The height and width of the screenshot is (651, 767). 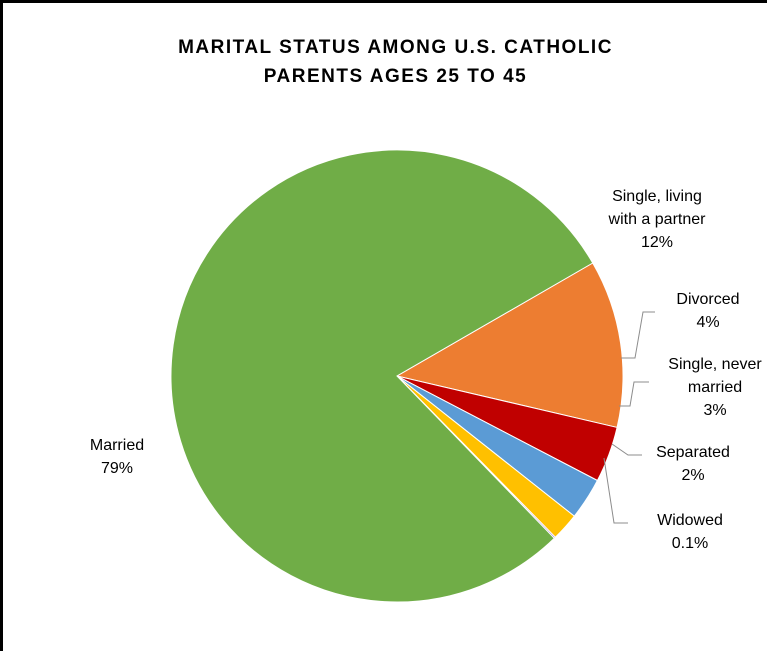 I want to click on slice-label-single-living-partner-line-1: Single, living, so click(x=657, y=196).